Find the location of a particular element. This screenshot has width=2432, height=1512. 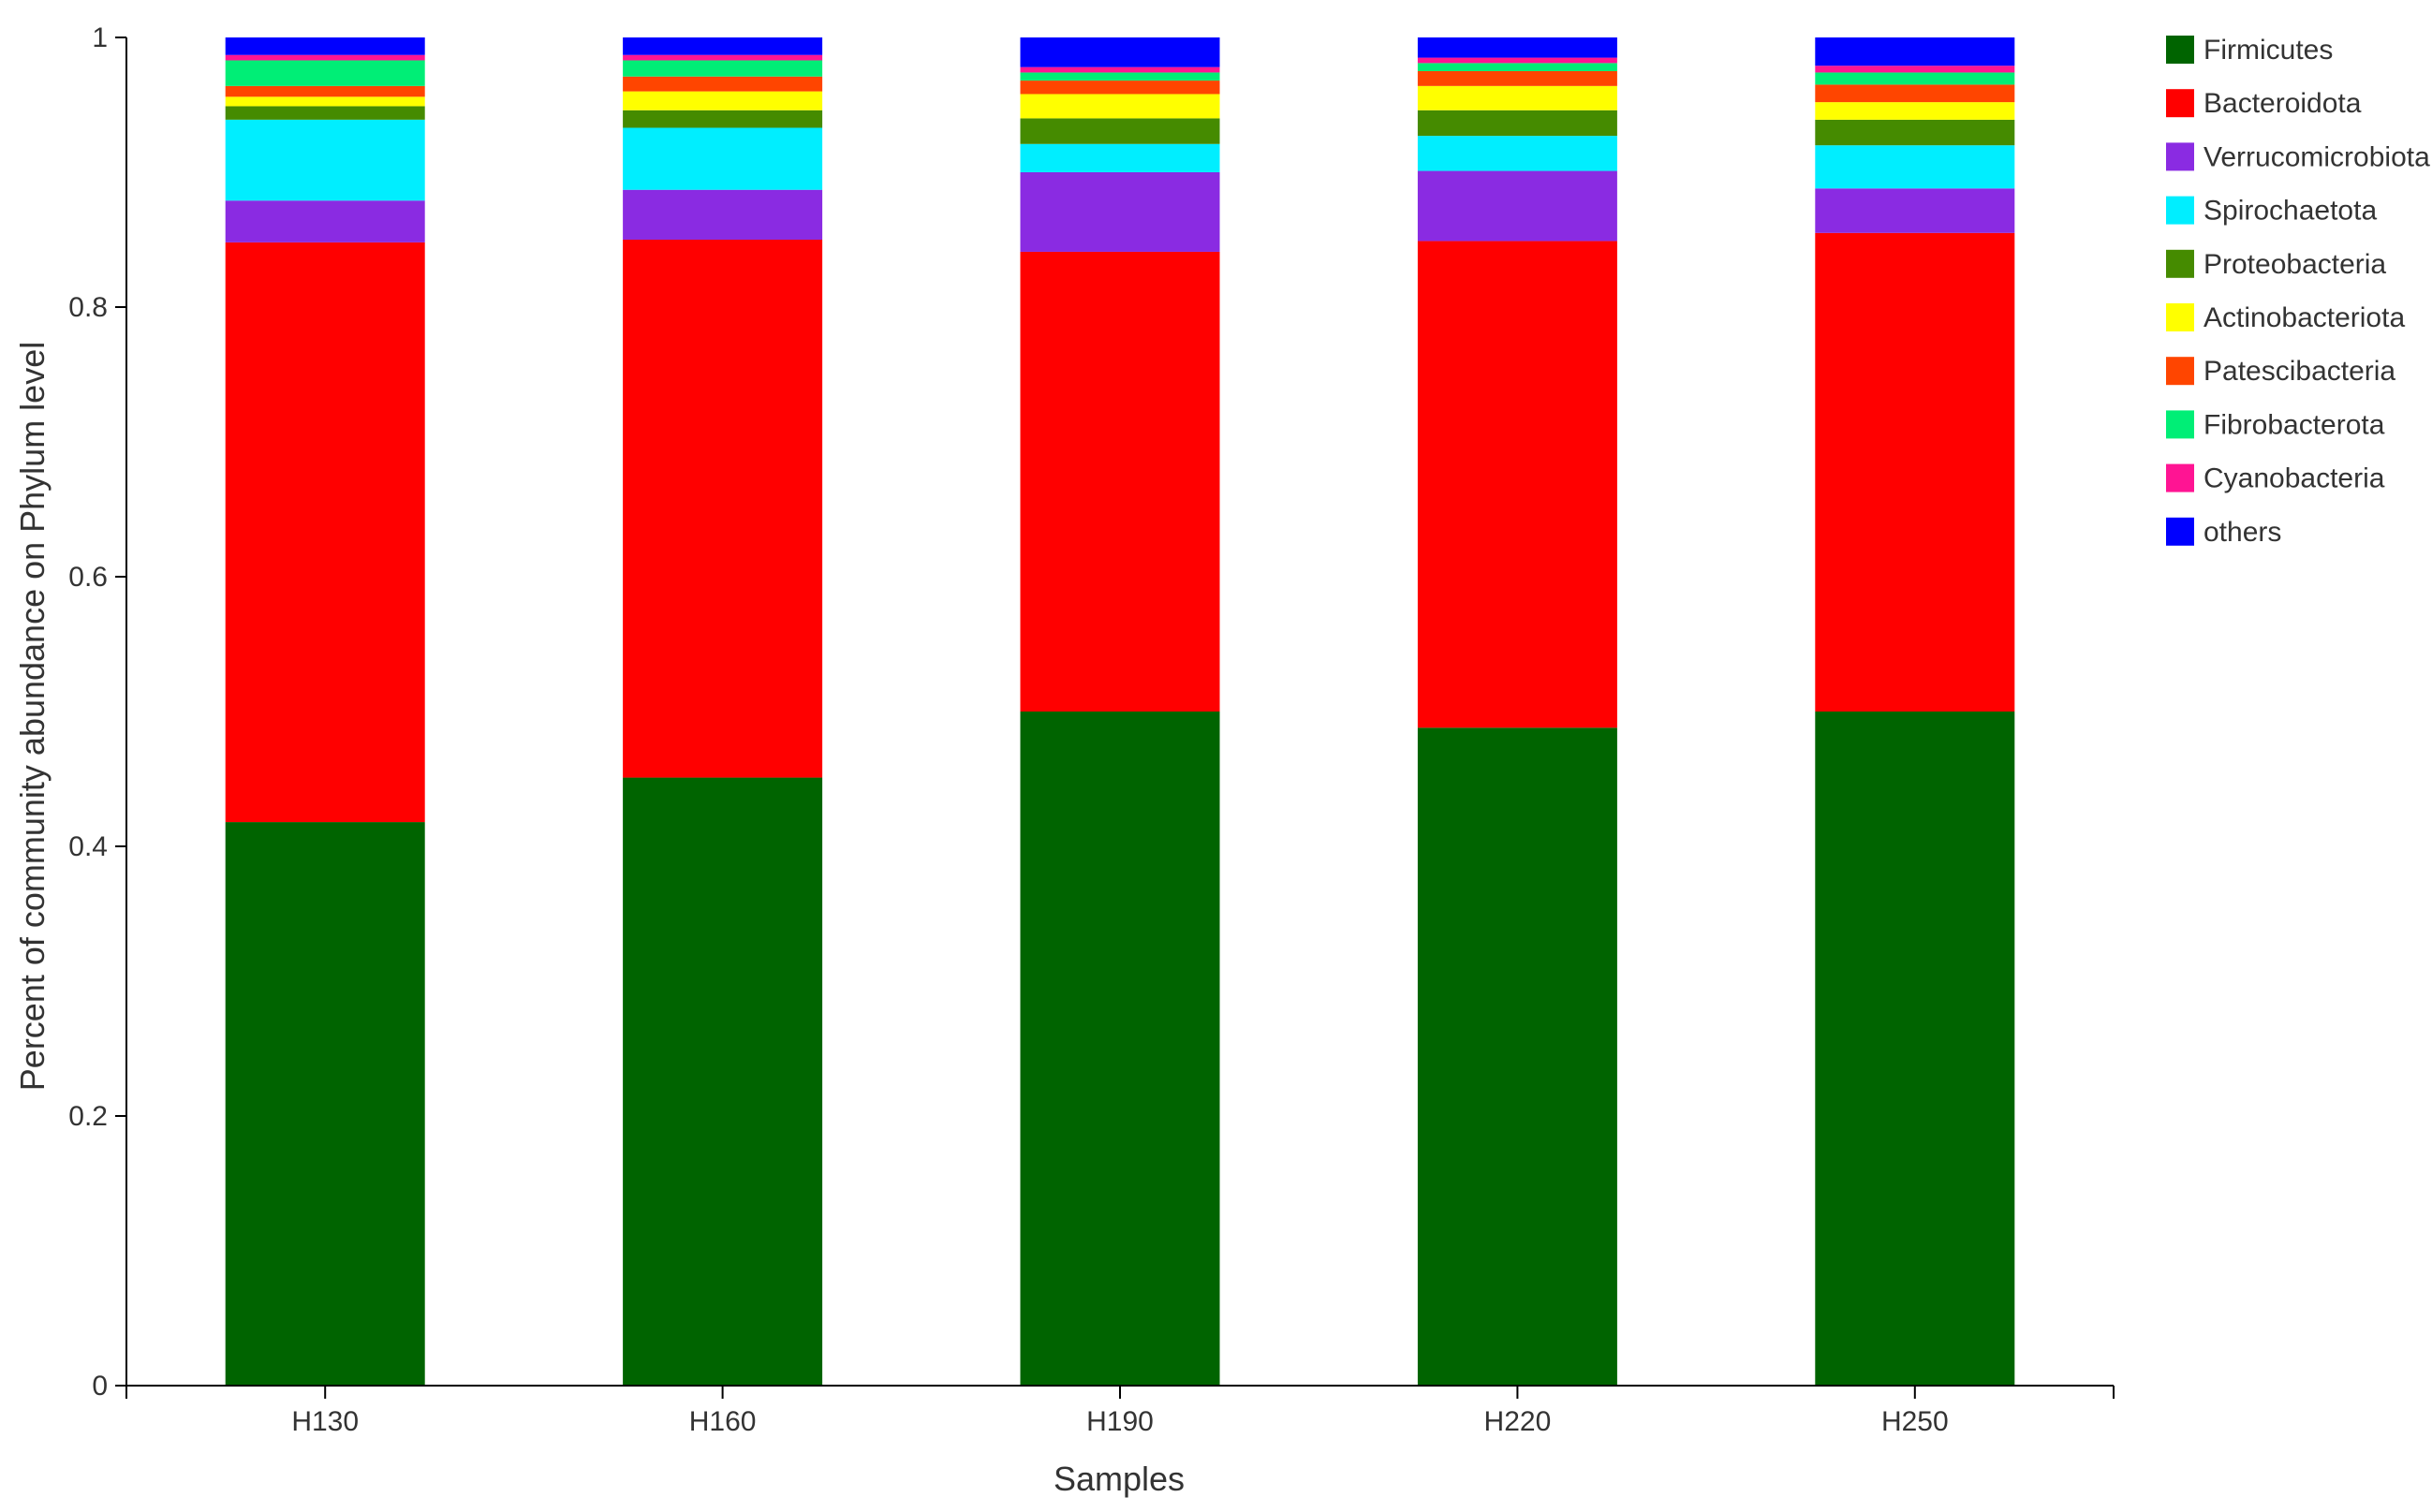

bar-h130-patescibacteria is located at coordinates (325, 91).